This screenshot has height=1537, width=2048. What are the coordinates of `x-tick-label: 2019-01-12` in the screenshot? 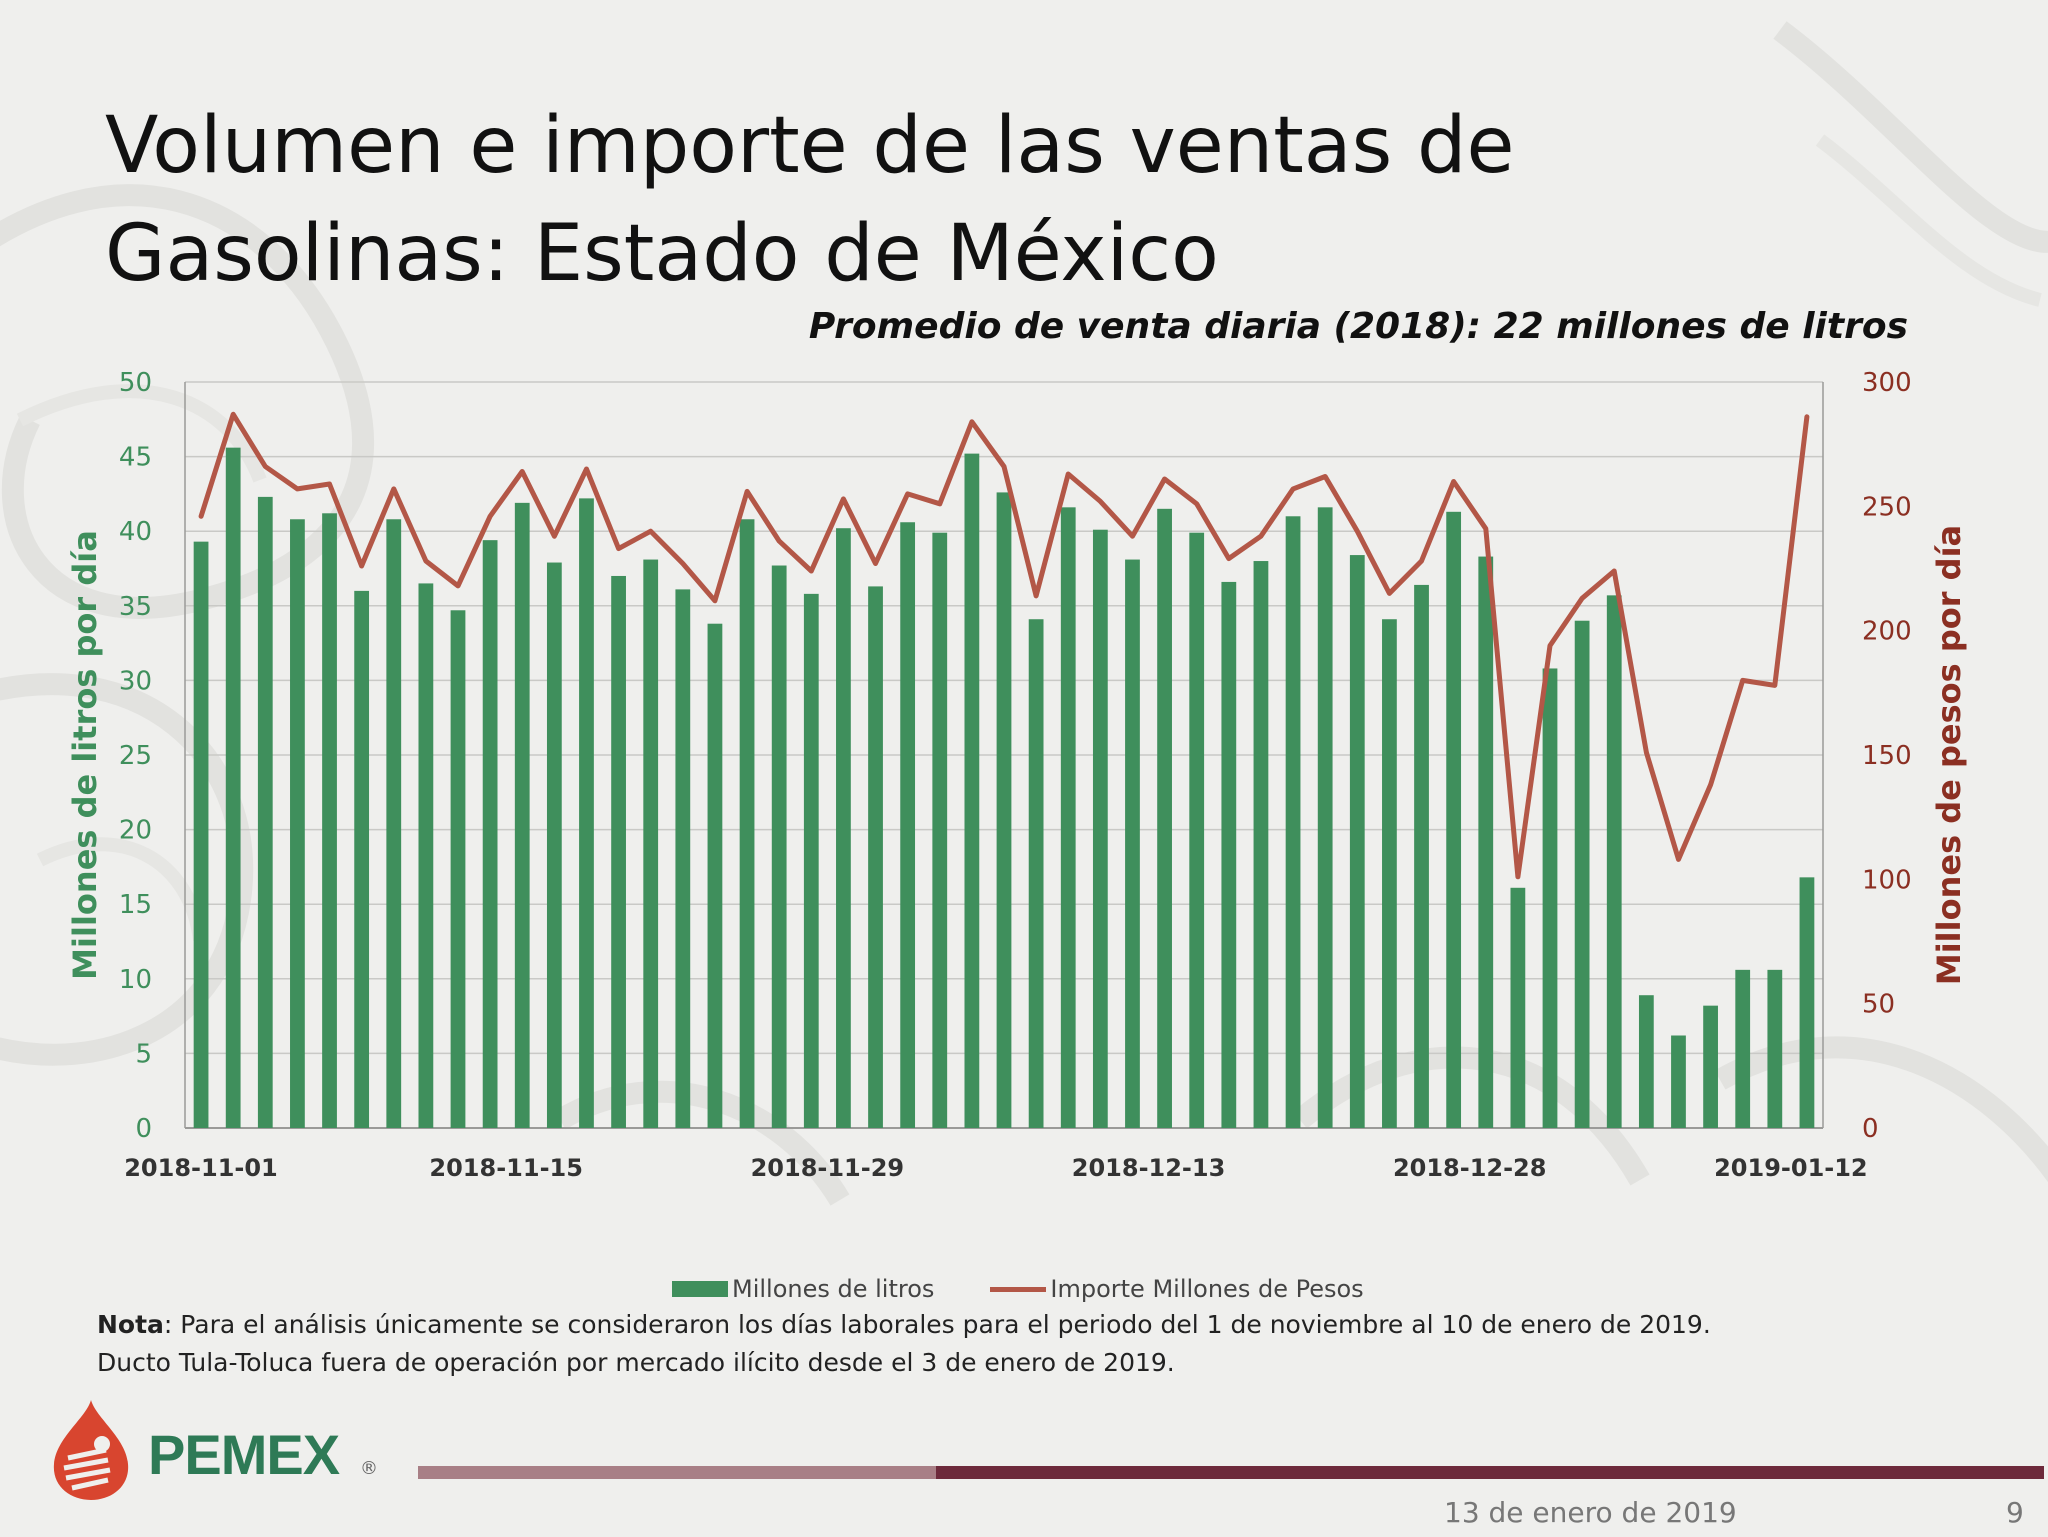 It's located at (1791, 1168).